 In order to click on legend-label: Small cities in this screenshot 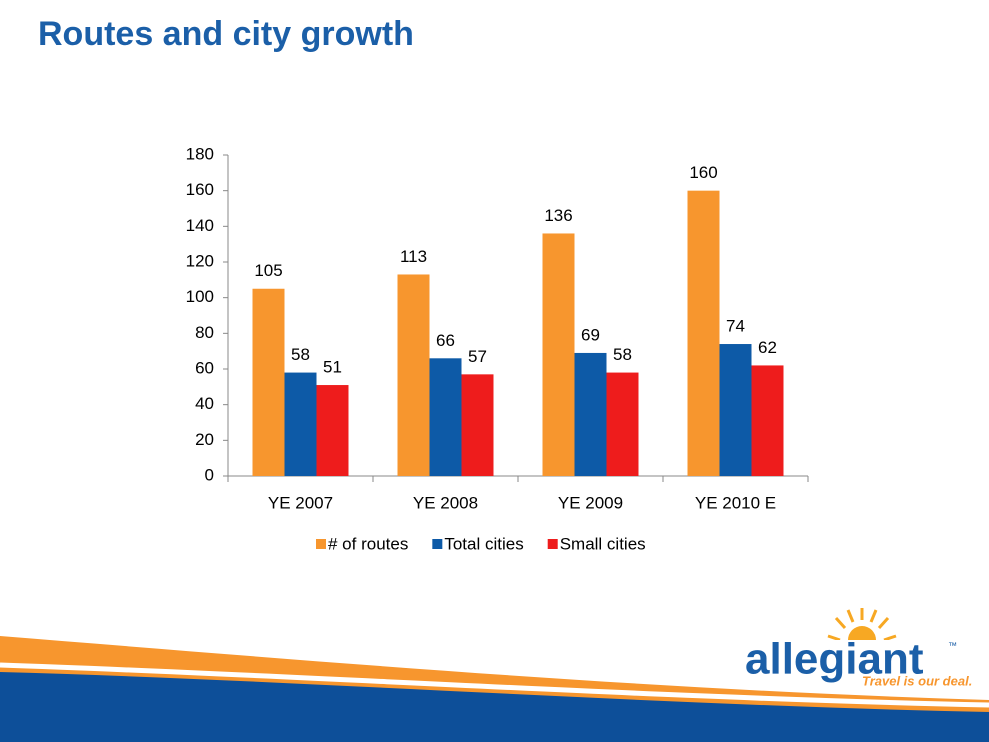, I will do `click(603, 543)`.